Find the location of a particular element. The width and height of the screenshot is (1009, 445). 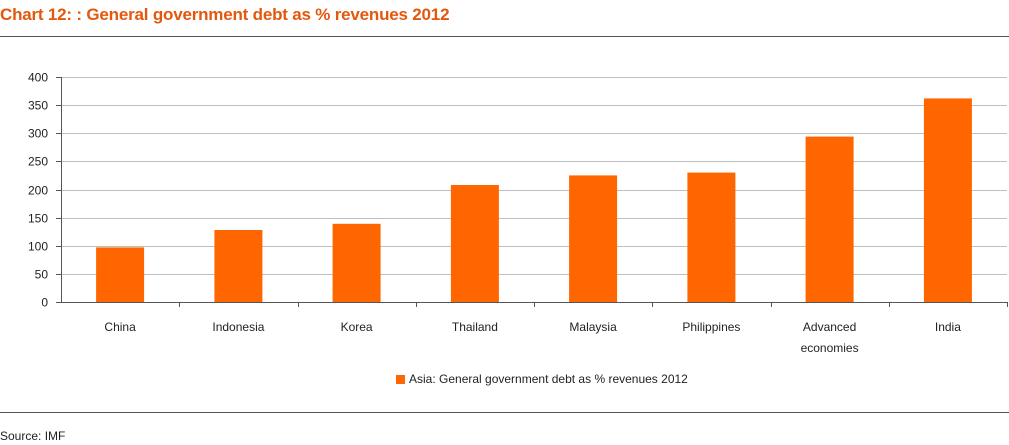

x-tick-label-line: India is located at coordinates (948, 327).